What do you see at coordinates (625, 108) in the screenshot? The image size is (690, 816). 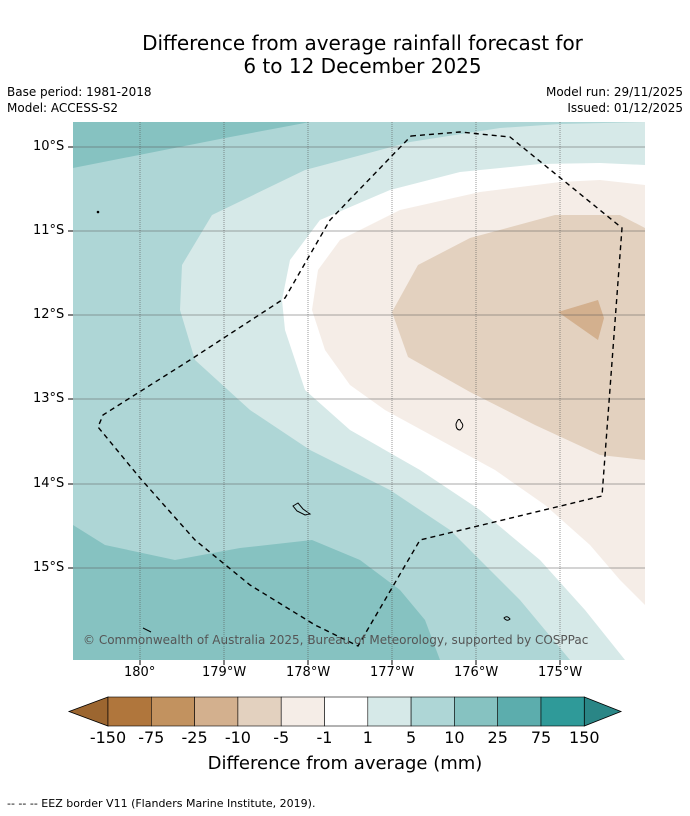 I see `issued-date: Issued: 01/12/2025` at bounding box center [625, 108].